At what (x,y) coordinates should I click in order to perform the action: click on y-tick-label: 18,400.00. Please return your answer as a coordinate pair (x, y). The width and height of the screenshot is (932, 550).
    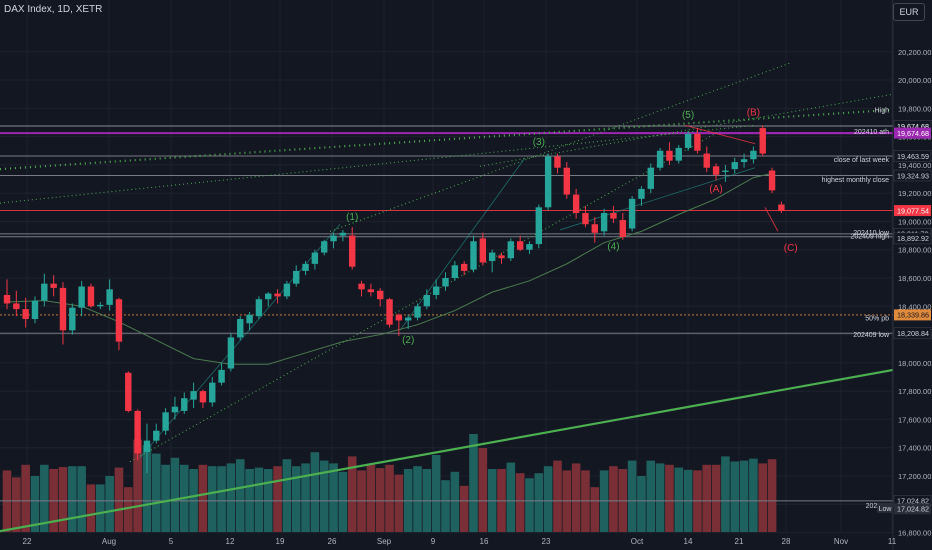
    Looking at the image, I should click on (914, 306).